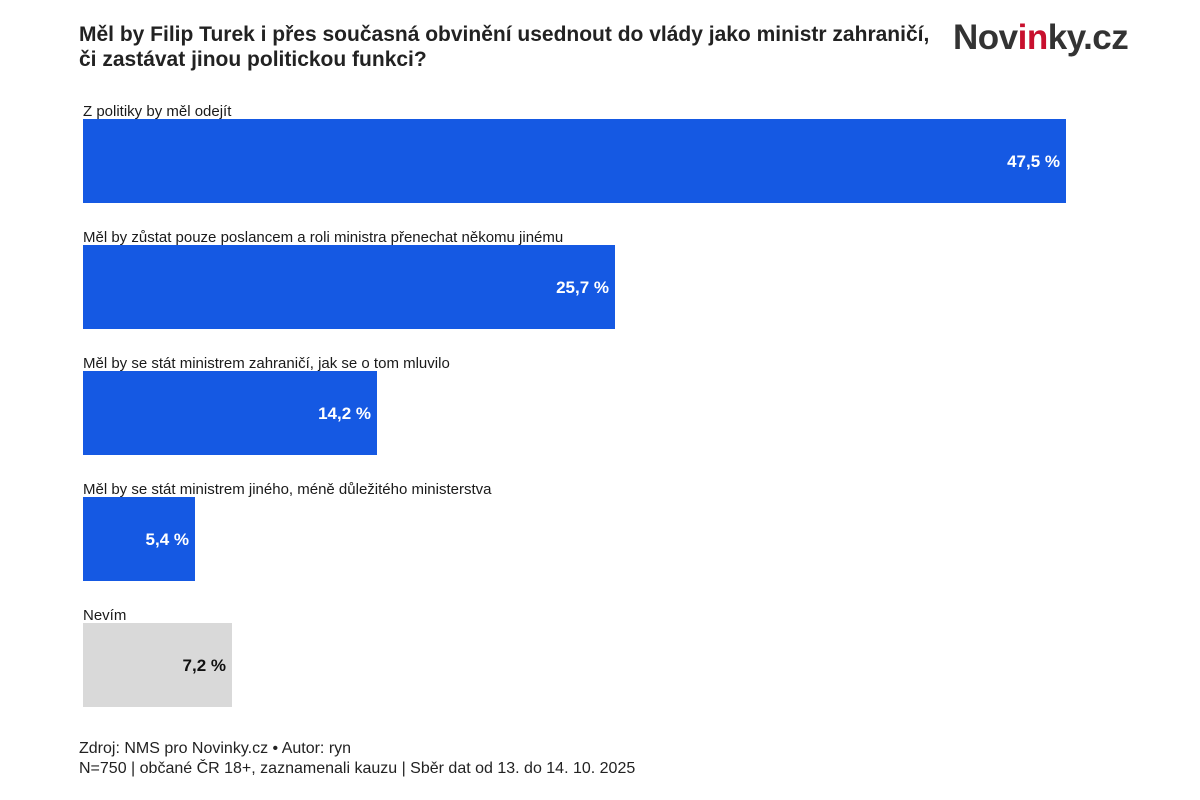 Image resolution: width=1200 pixels, height=800 pixels. I want to click on category-label: Nevím, so click(104, 615).